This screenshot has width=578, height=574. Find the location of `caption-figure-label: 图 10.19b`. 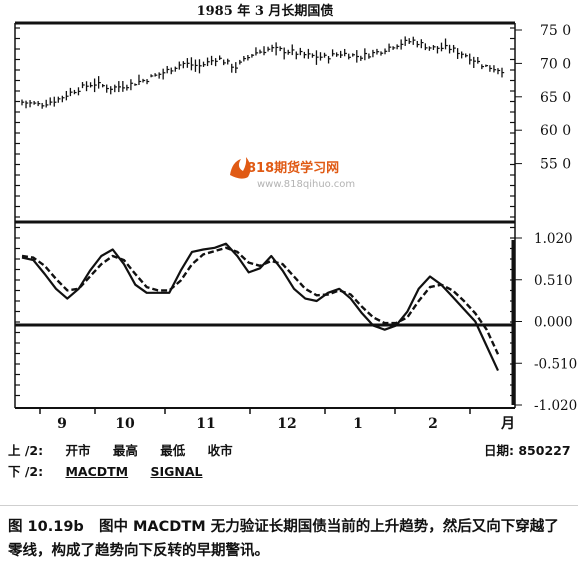

caption-figure-label: 图 10.19b is located at coordinates (46, 527).